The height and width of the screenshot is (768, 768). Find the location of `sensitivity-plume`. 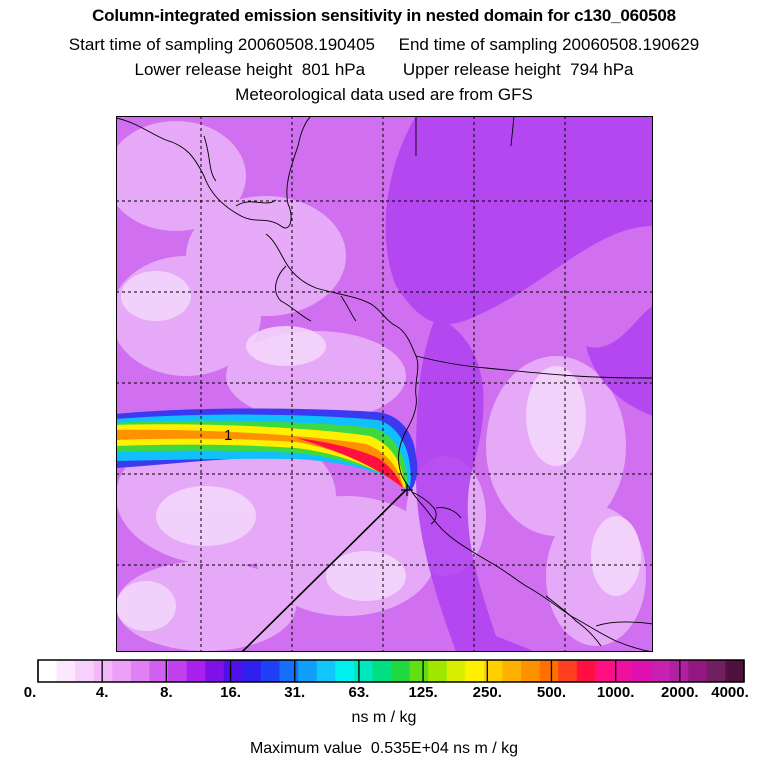

sensitivity-plume is located at coordinates (267, 449).